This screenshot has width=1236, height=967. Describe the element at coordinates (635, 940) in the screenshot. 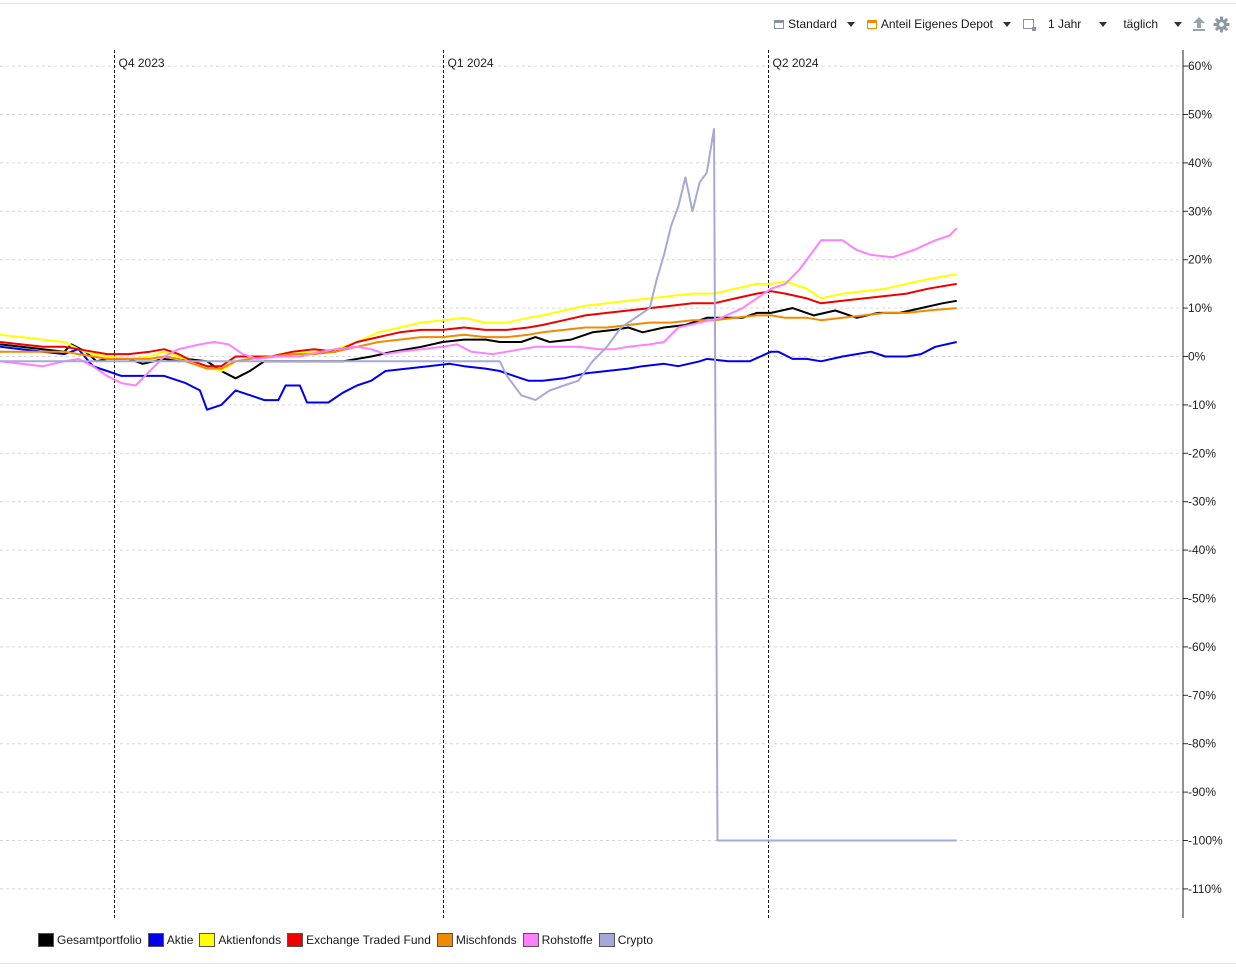

I see `legend-label: Crypto` at that location.